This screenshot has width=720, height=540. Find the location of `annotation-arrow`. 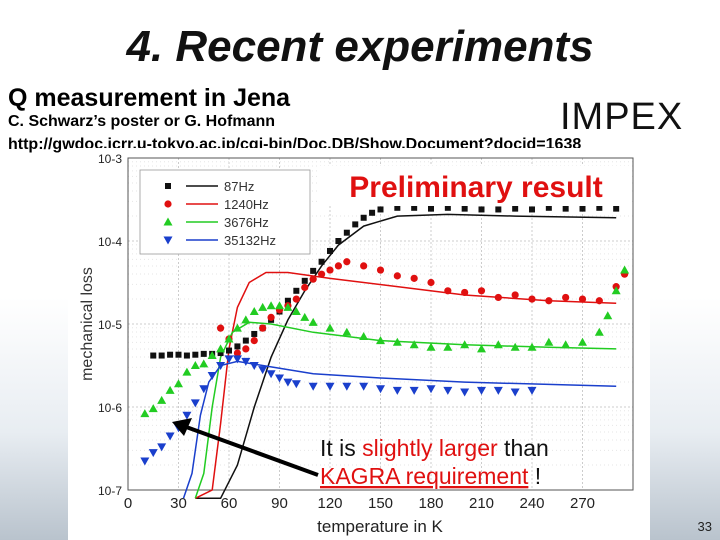

annotation-arrow is located at coordinates (245, 447).